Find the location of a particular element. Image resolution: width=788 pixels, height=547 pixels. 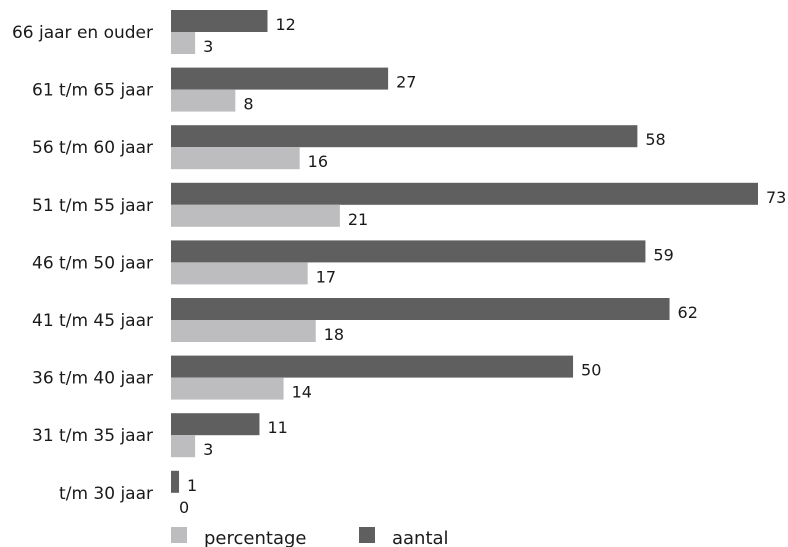

bar-percentage-46-t-m-50-jaar is located at coordinates (239, 273).